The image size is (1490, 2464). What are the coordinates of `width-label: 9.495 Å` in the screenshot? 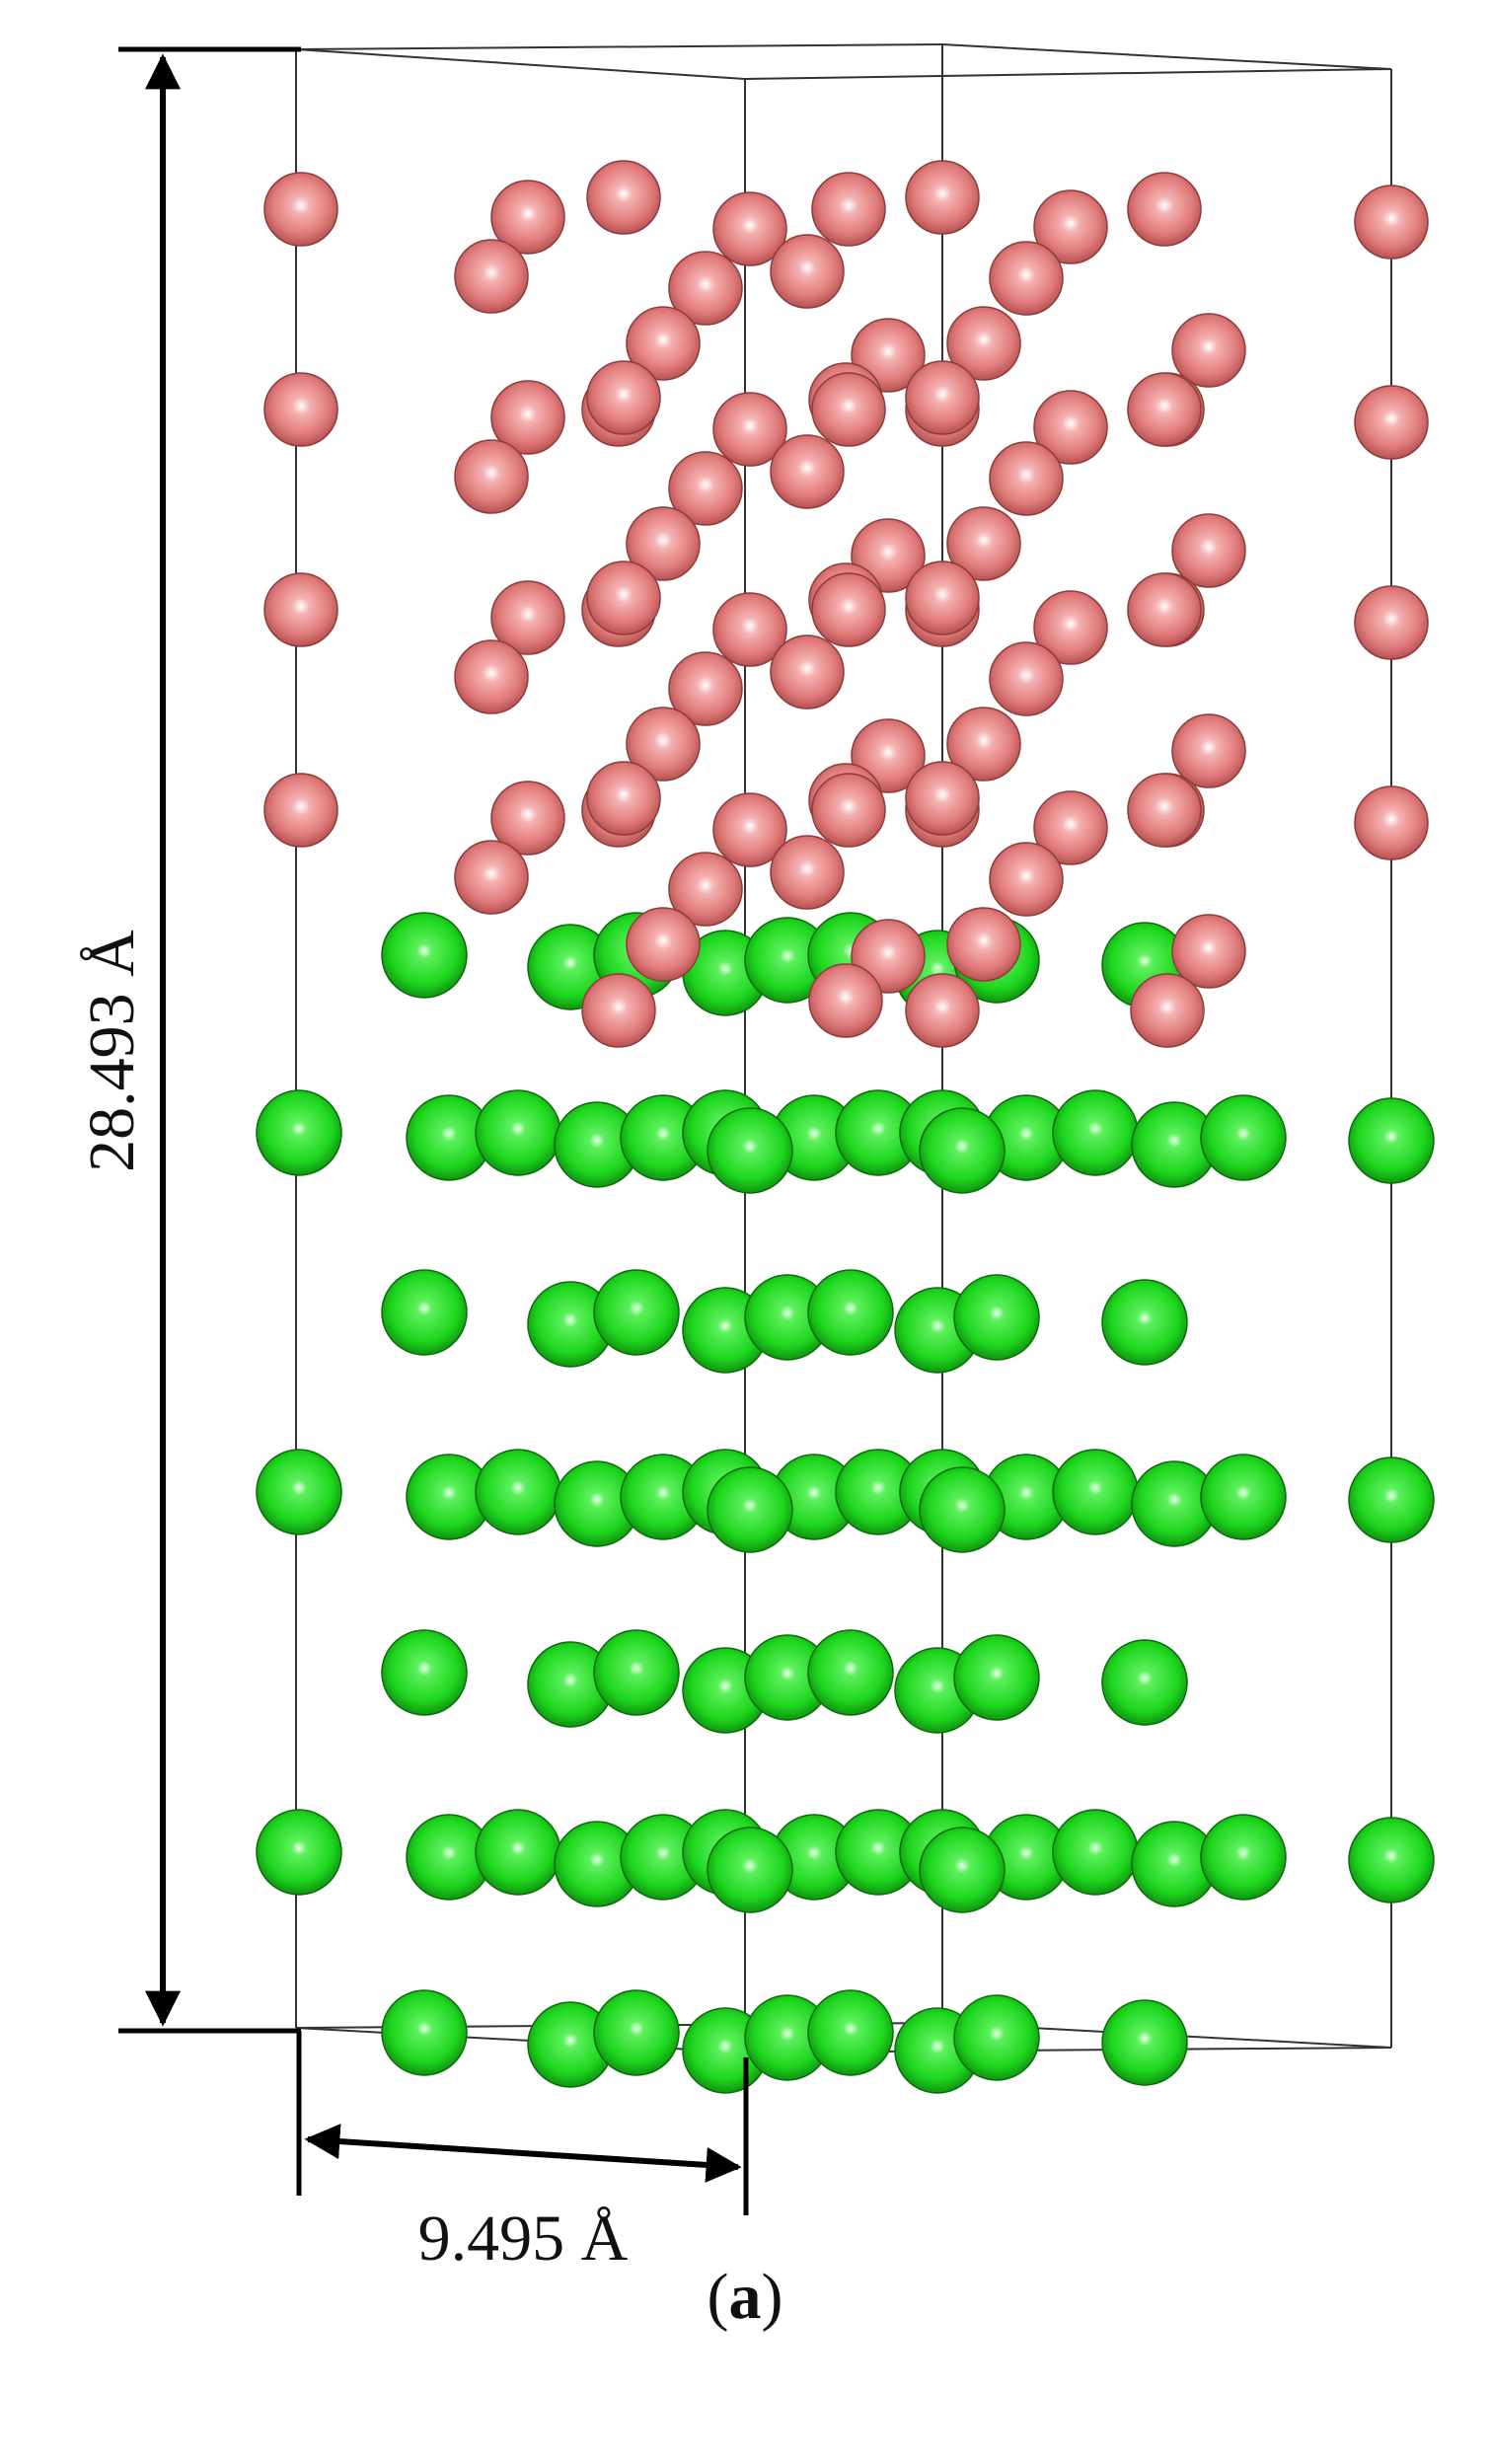 It's located at (523, 2239).